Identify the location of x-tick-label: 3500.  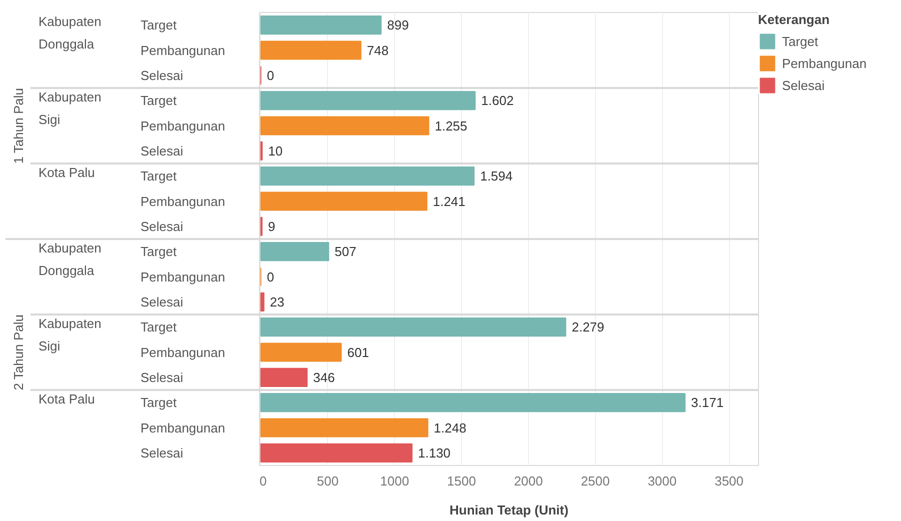
(729, 481).